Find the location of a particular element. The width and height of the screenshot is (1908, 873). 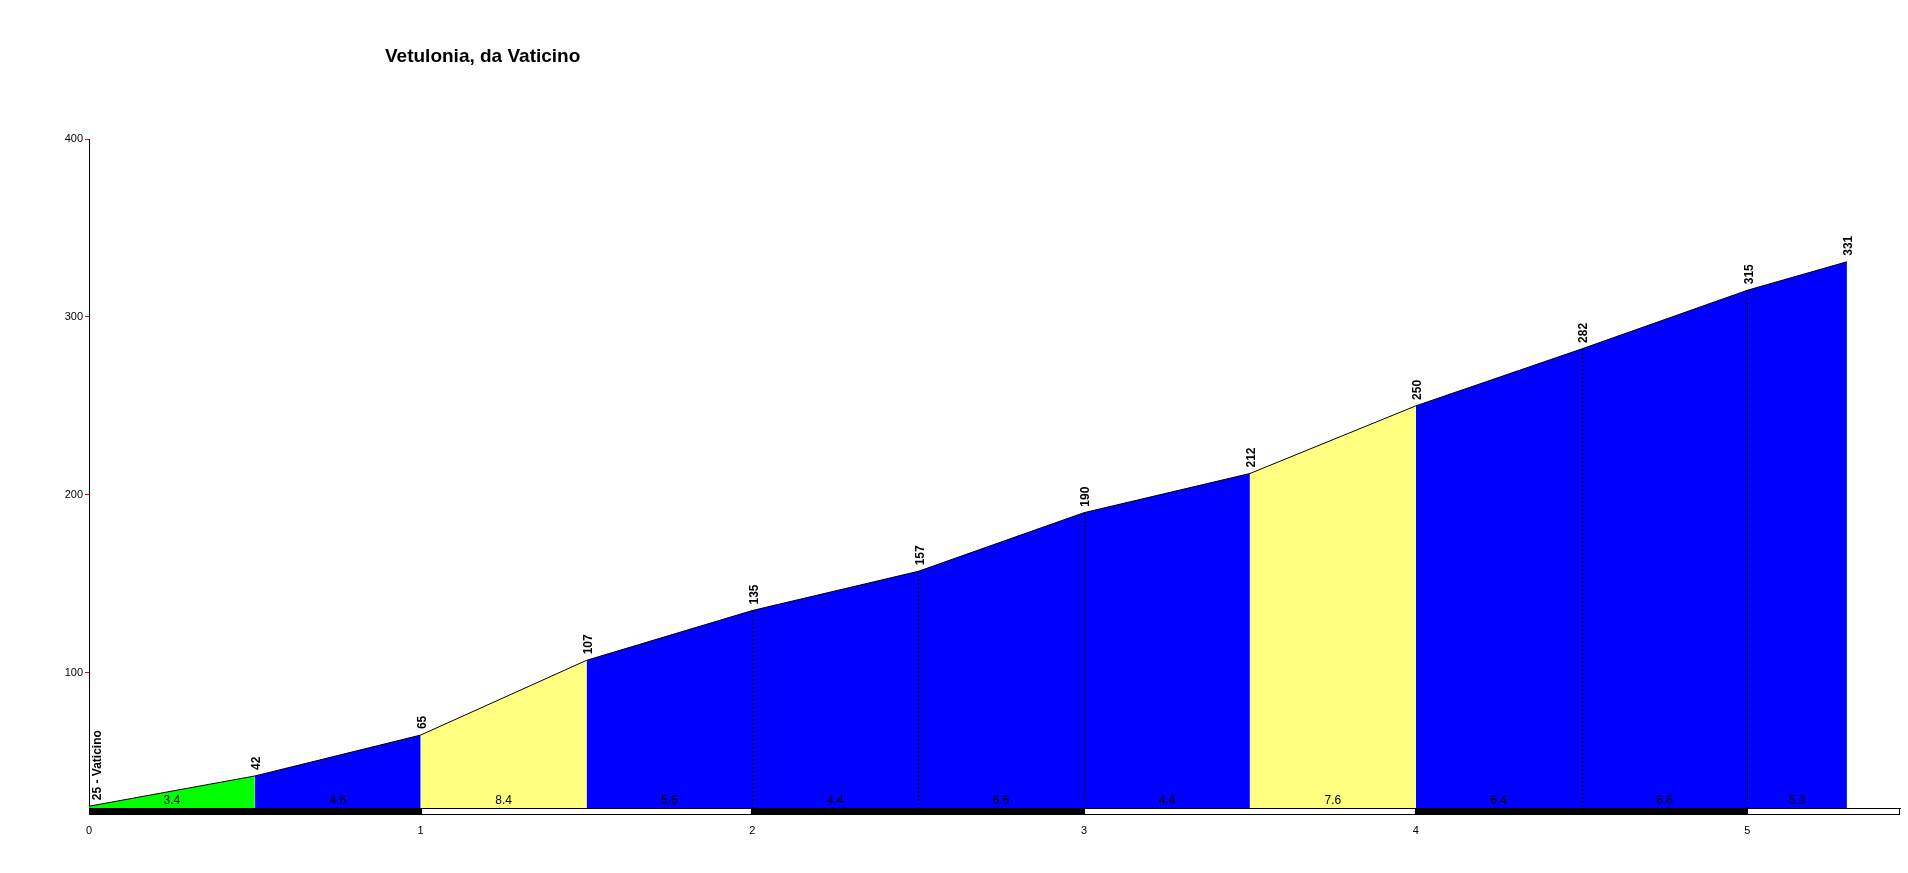

annotation: 6.4 is located at coordinates (1499, 800).